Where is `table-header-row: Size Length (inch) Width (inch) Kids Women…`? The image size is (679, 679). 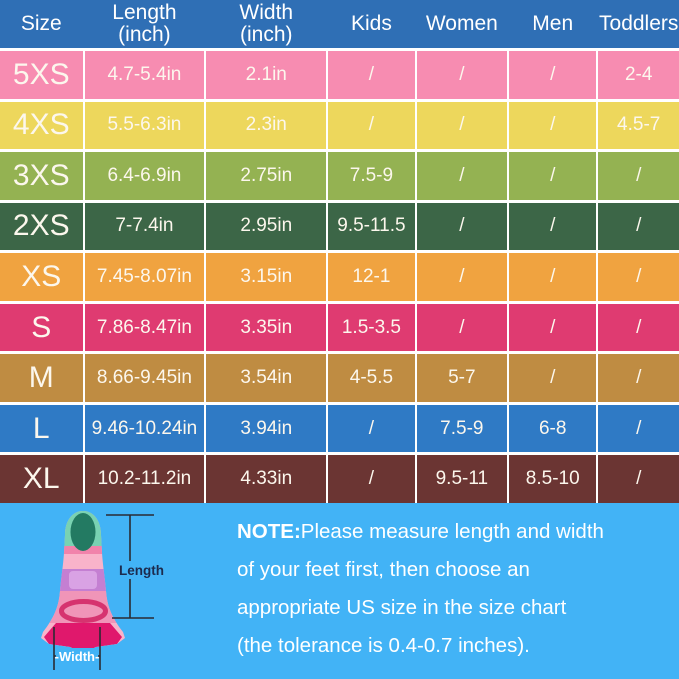 table-header-row: Size Length (inch) Width (inch) Kids Women… is located at coordinates (339, 24).